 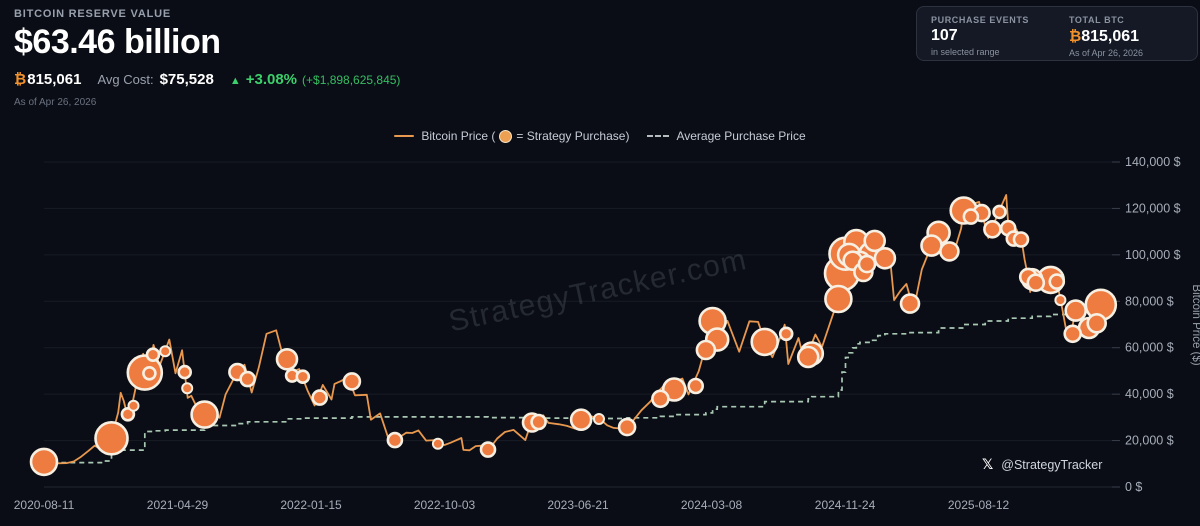 I want to click on svg-text: 20,000 $, so click(x=1149, y=441).